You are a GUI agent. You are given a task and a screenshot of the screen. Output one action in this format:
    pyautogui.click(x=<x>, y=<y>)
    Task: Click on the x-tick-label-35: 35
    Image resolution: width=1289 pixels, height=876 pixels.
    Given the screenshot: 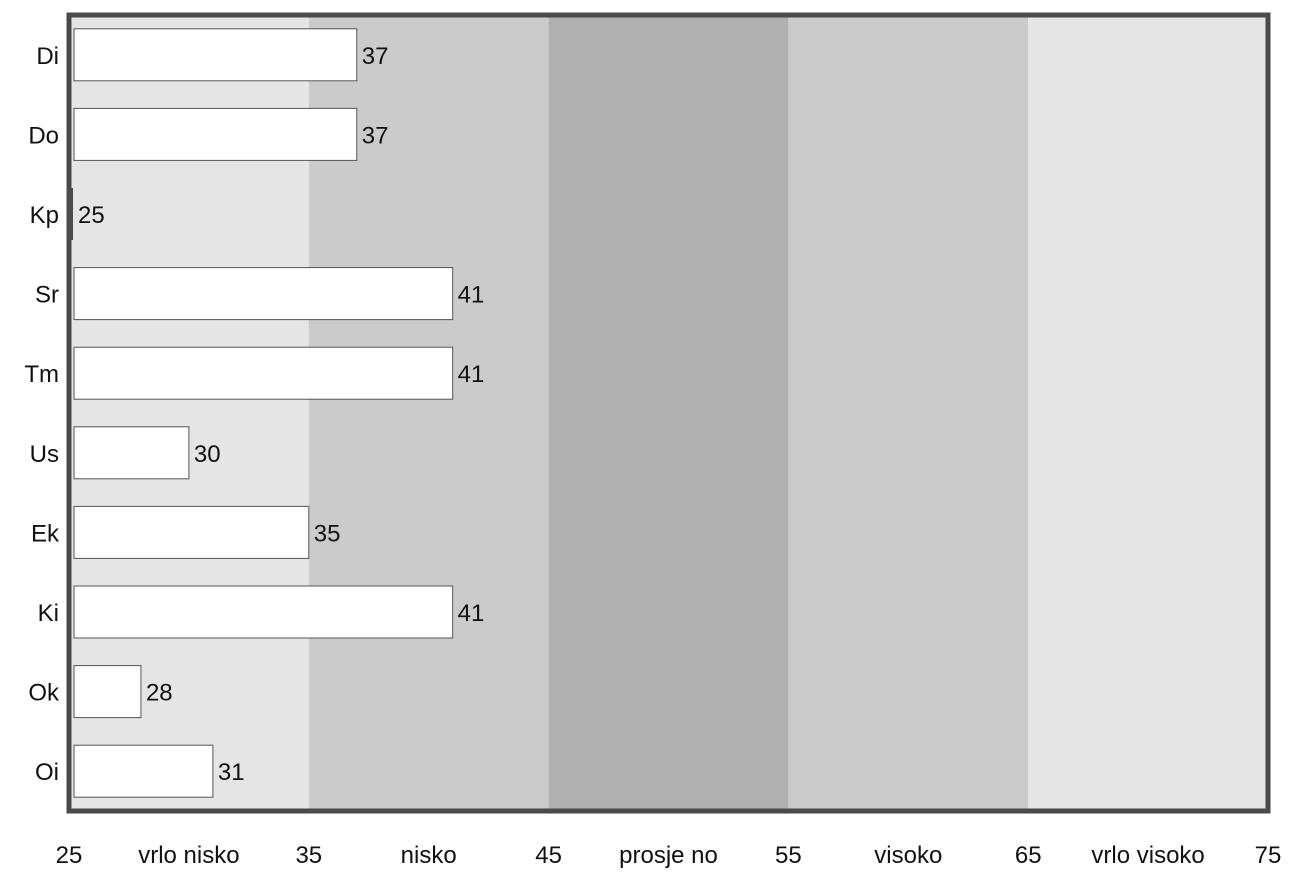 What is the action you would take?
    pyautogui.click(x=308, y=855)
    